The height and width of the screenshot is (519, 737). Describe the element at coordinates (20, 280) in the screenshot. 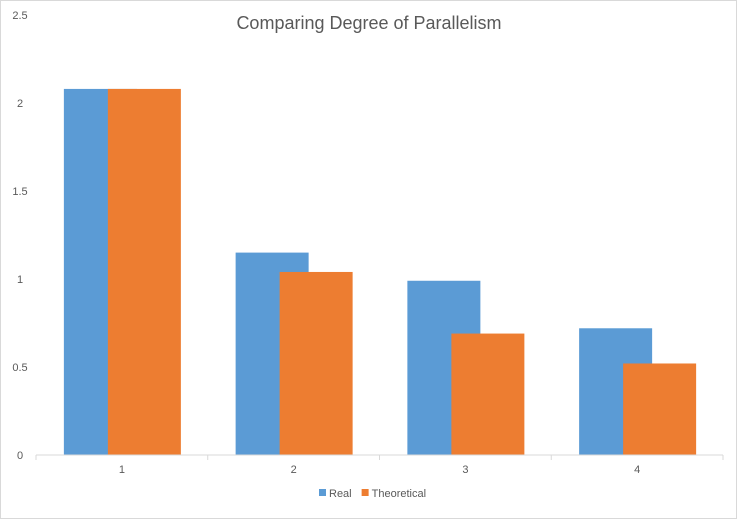

I see `y-tick-label: 1` at that location.